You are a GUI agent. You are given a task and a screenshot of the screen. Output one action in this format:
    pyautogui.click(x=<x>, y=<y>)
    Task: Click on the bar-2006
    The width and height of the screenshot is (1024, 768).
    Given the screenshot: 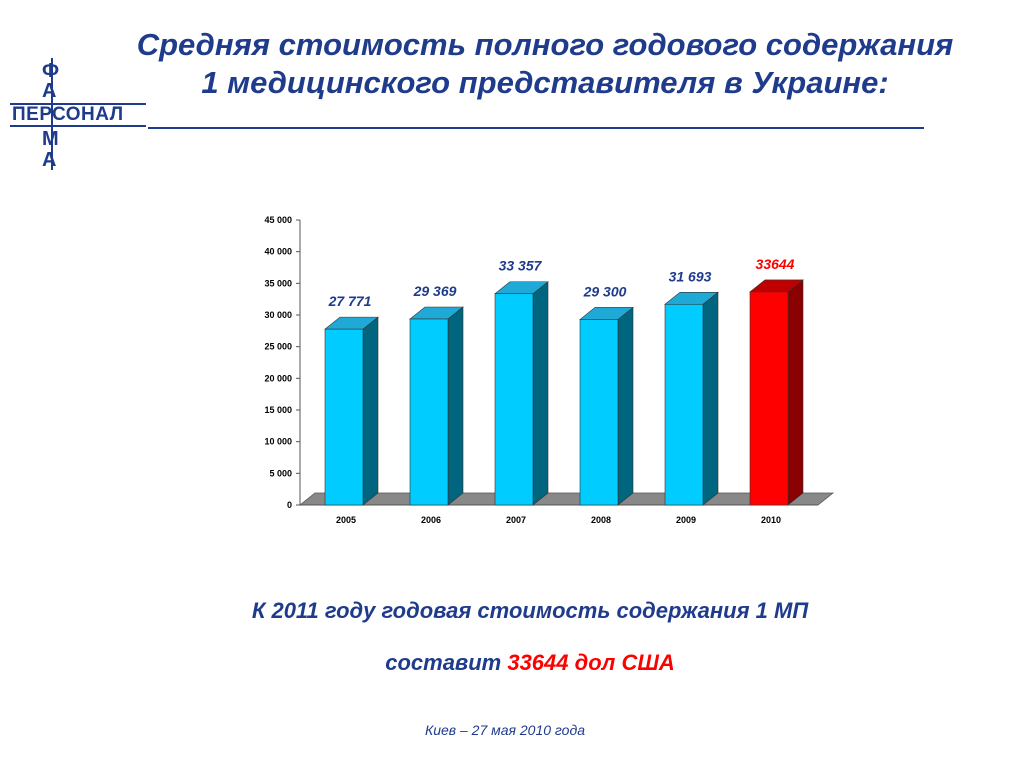 What is the action you would take?
    pyautogui.click(x=436, y=406)
    